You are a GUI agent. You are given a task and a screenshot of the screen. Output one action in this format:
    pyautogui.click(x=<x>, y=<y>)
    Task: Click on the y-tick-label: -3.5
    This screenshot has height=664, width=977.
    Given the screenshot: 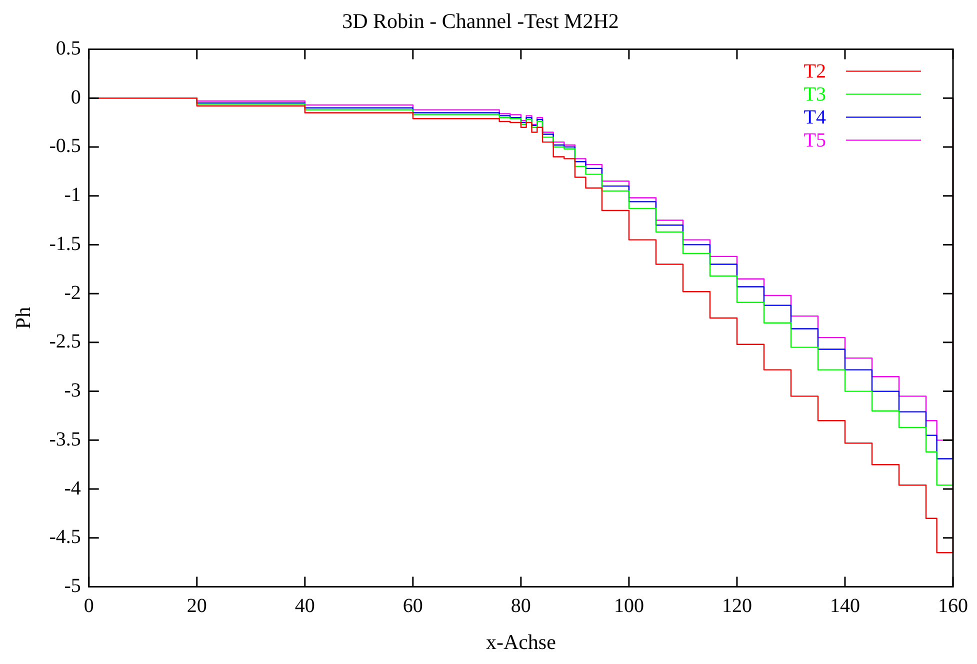 What is the action you would take?
    pyautogui.click(x=65, y=439)
    